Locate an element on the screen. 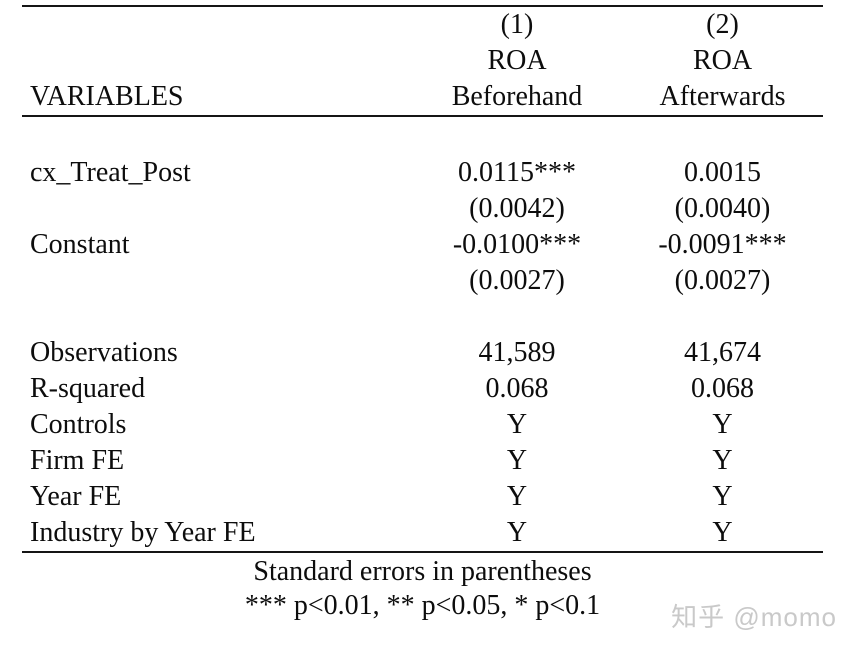 The image size is (847, 653). header-row-column-names: VARIABLES Beforehand Afterwards is located at coordinates (422, 97).